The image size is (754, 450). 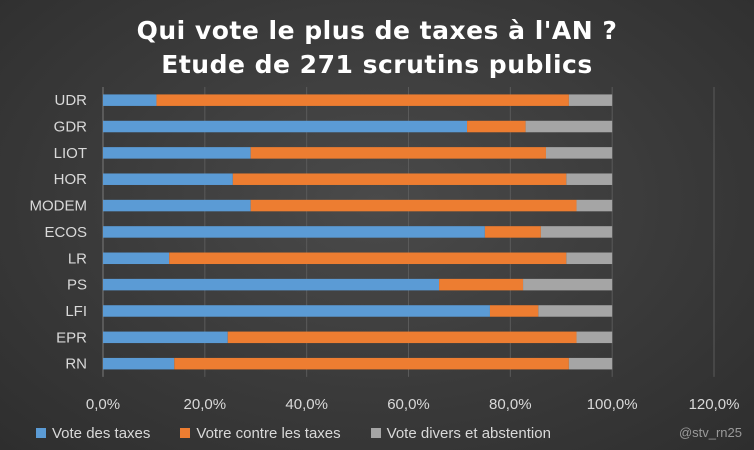 What do you see at coordinates (65, 232) in the screenshot?
I see `y-tick-label: ECOS` at bounding box center [65, 232].